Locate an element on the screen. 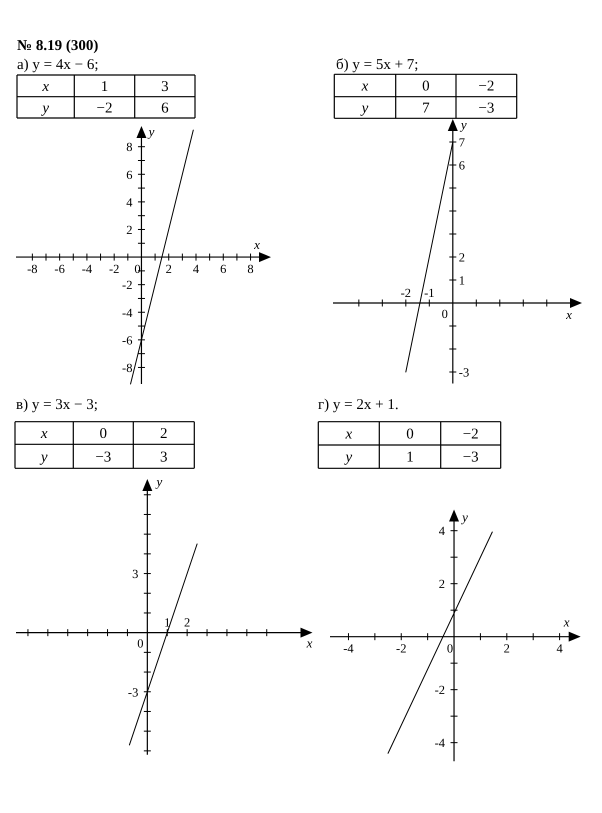 The width and height of the screenshot is (602, 813). text: № 8.19 (300) is located at coordinates (57, 46).